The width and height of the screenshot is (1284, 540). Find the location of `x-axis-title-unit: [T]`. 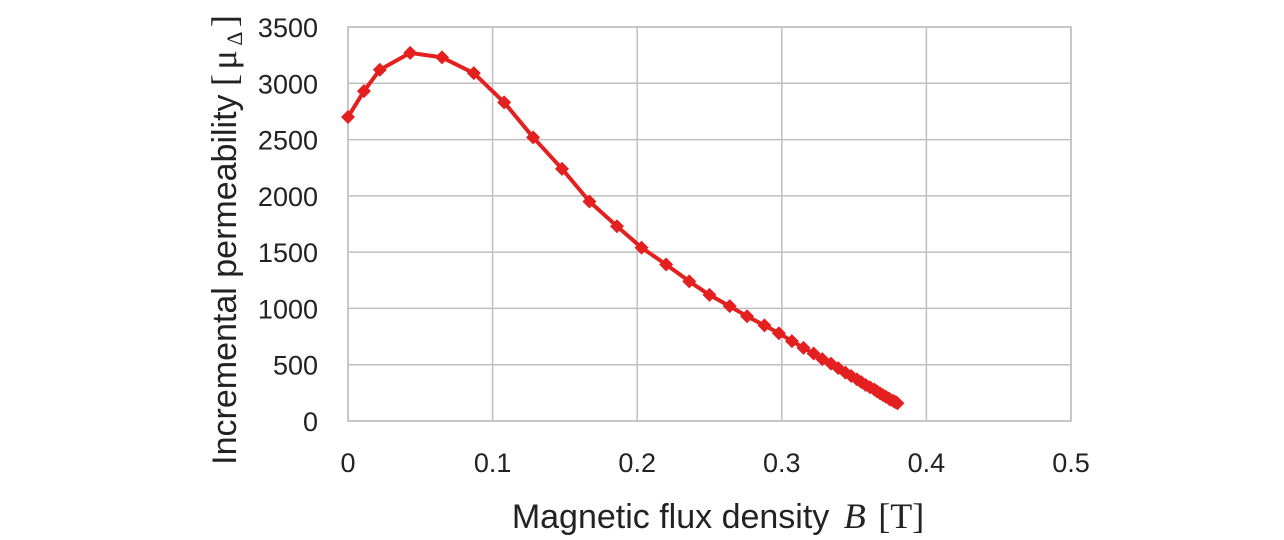

x-axis-title-unit: [T] is located at coordinates (901, 516).